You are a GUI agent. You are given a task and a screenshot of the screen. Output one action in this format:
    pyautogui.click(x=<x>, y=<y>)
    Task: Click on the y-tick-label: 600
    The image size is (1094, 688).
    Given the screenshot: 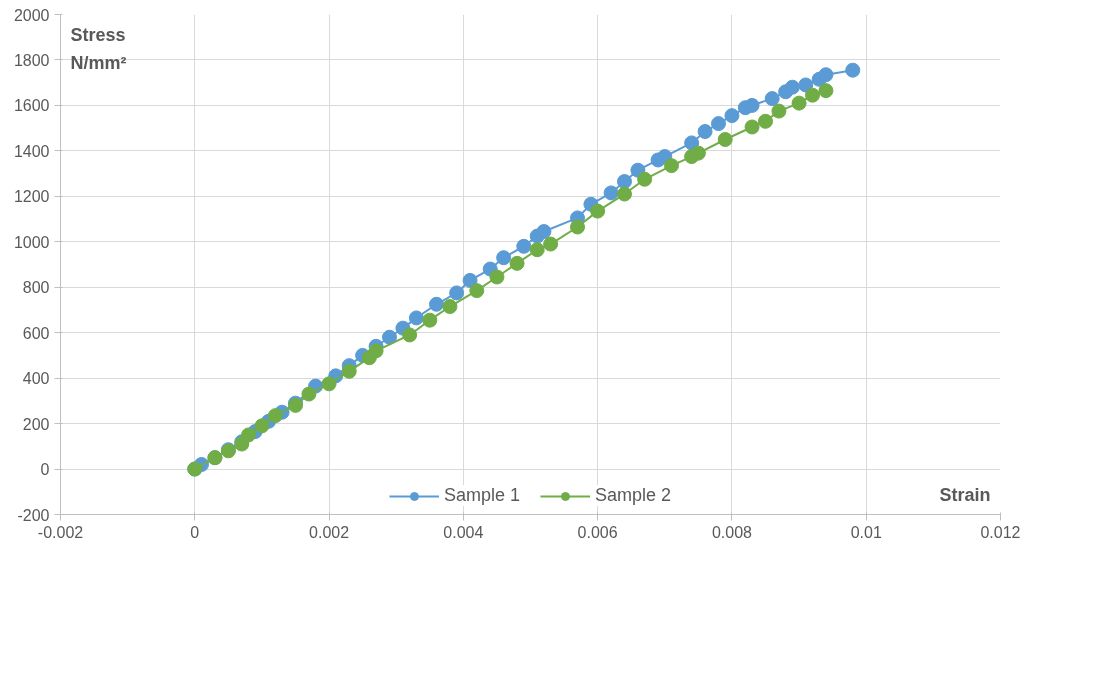 What is the action you would take?
    pyautogui.click(x=36, y=333)
    